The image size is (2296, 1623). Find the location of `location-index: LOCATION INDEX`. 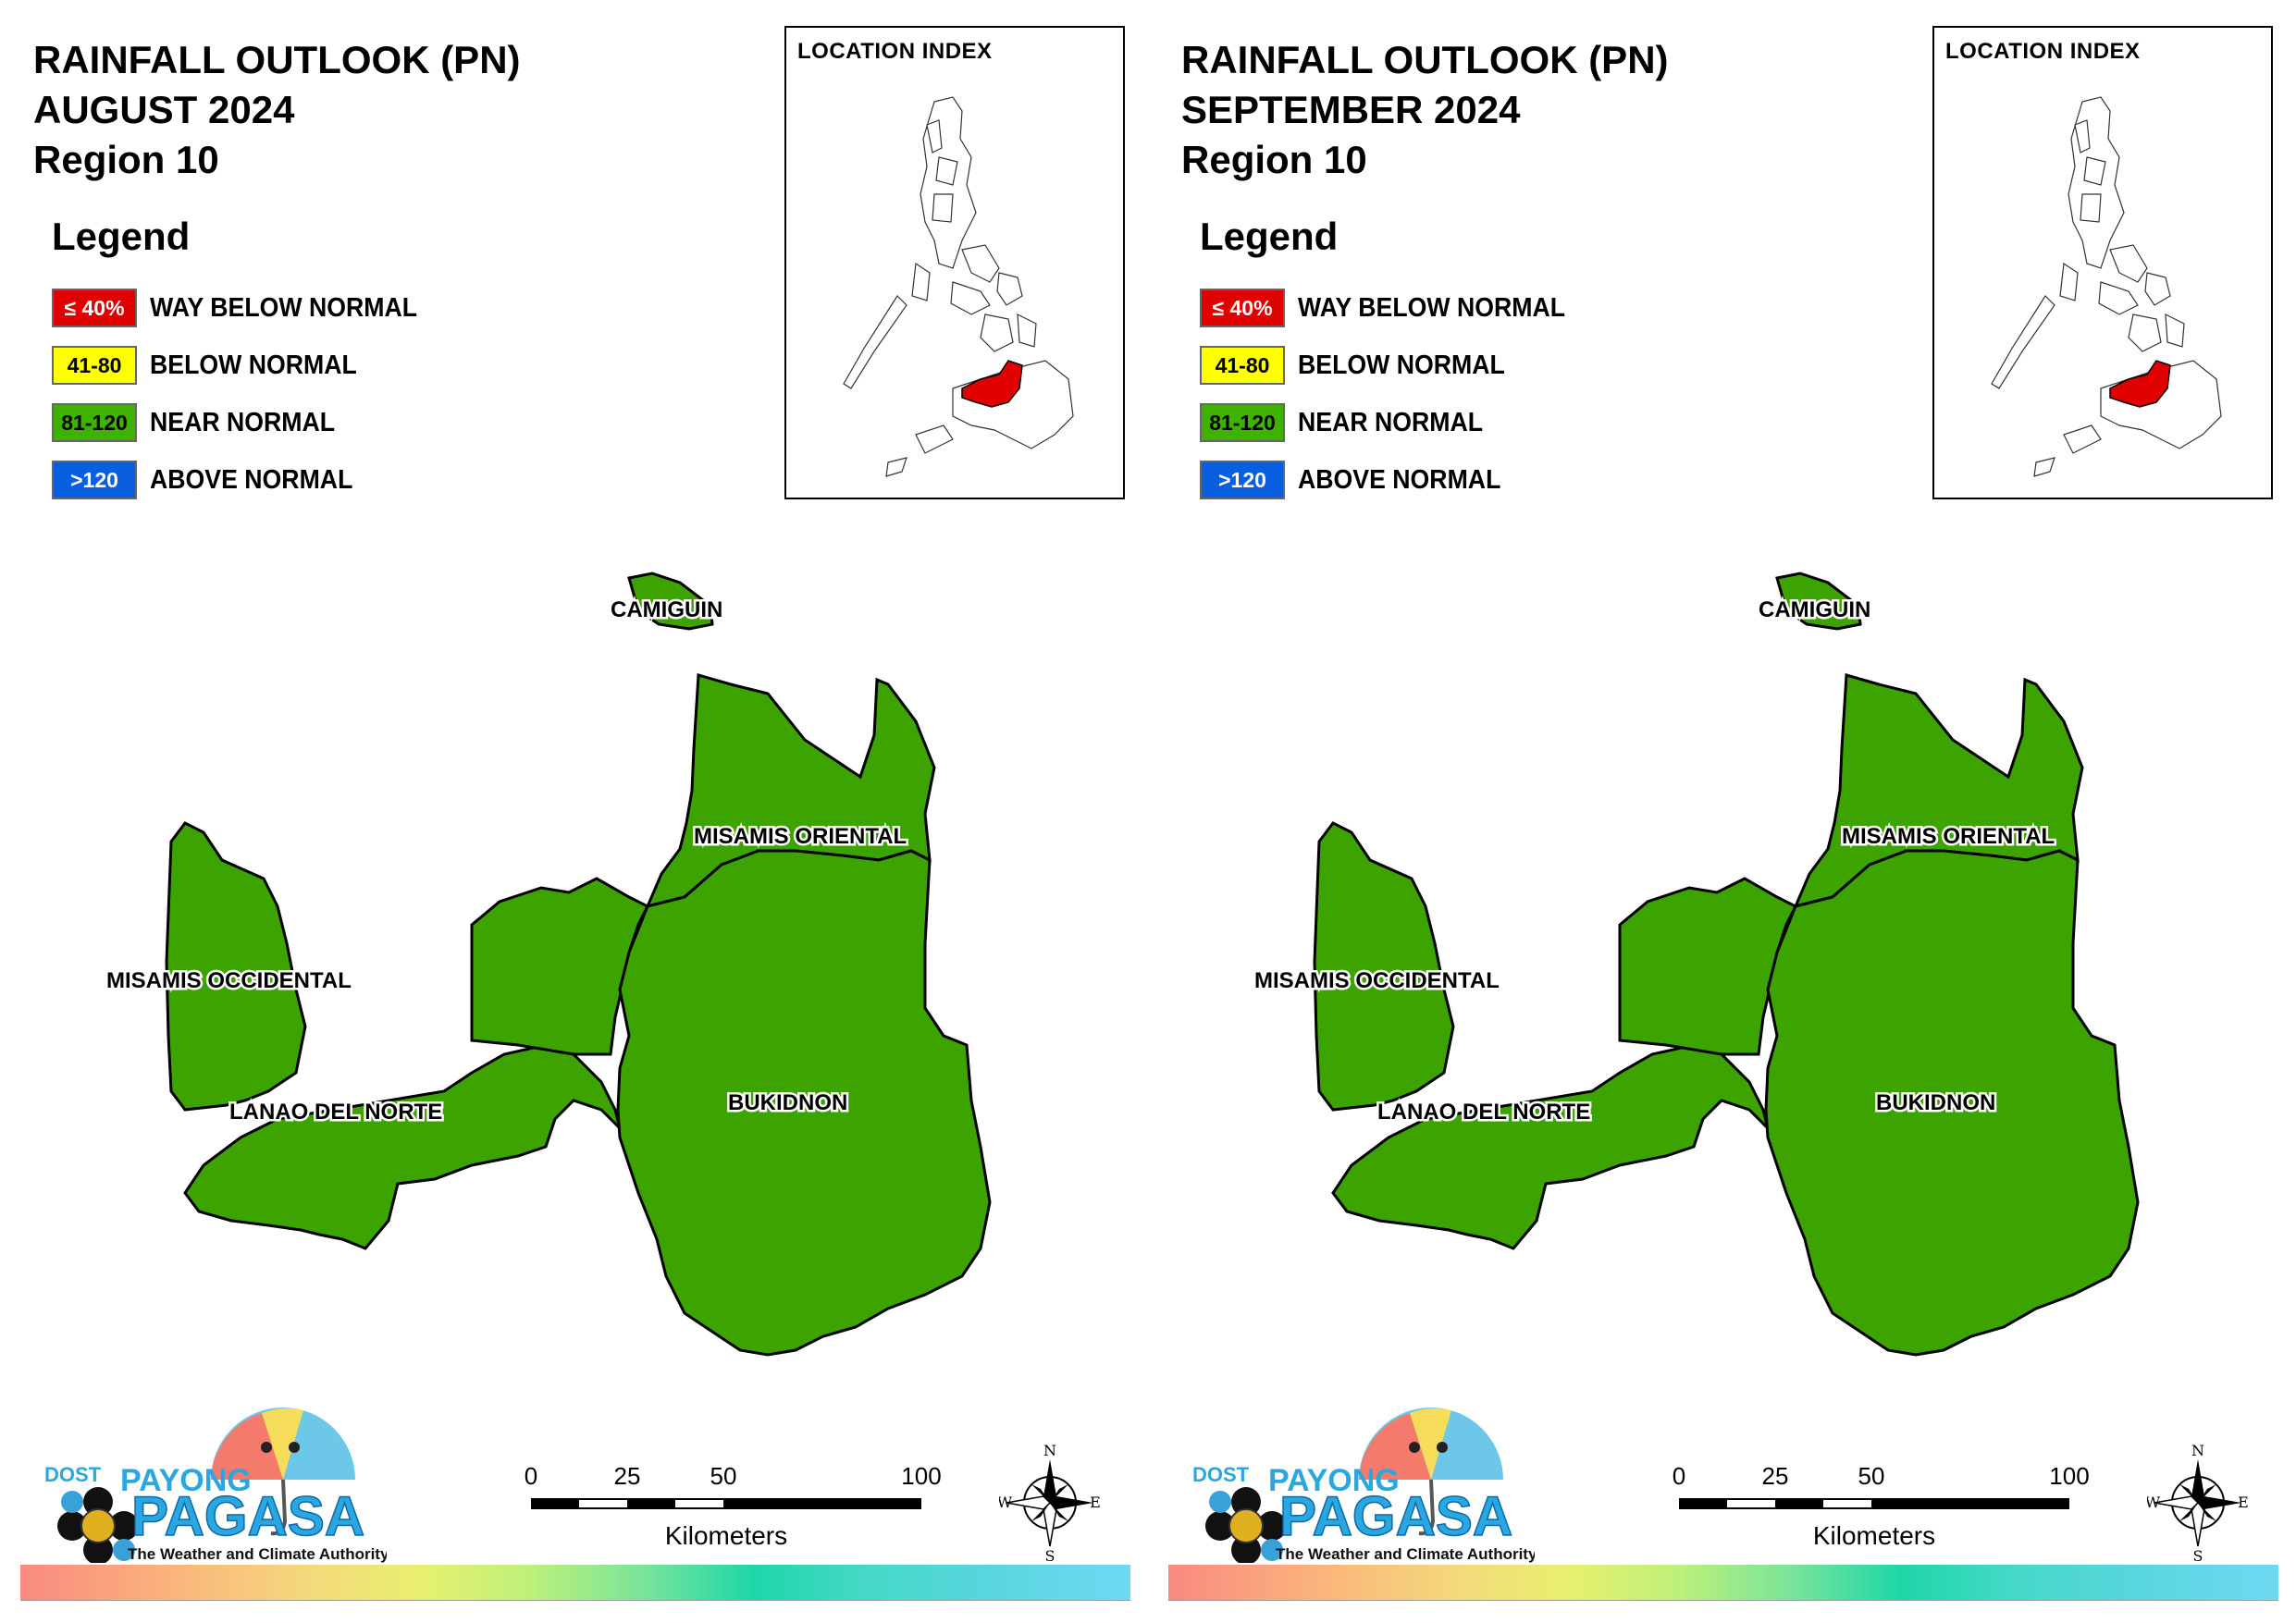

location-index: LOCATION INDEX is located at coordinates (2102, 262).